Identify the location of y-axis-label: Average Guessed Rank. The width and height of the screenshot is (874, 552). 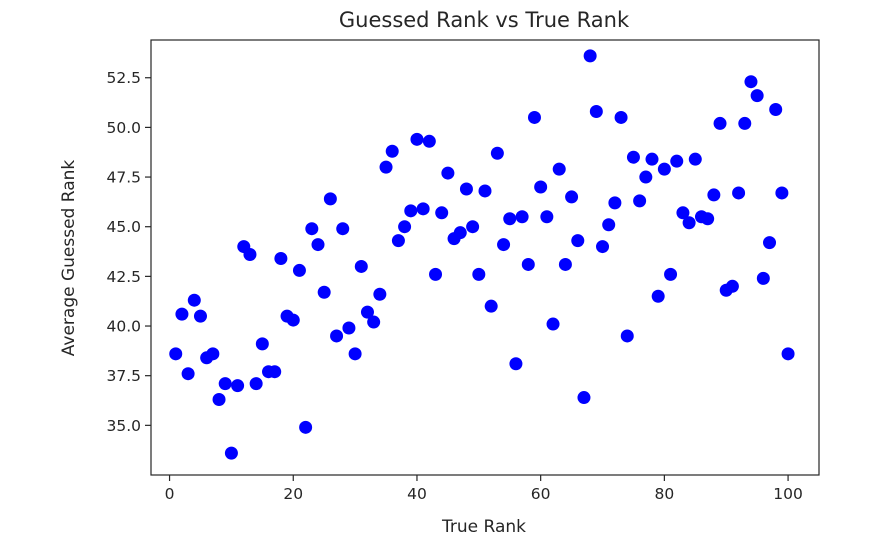
(69, 258).